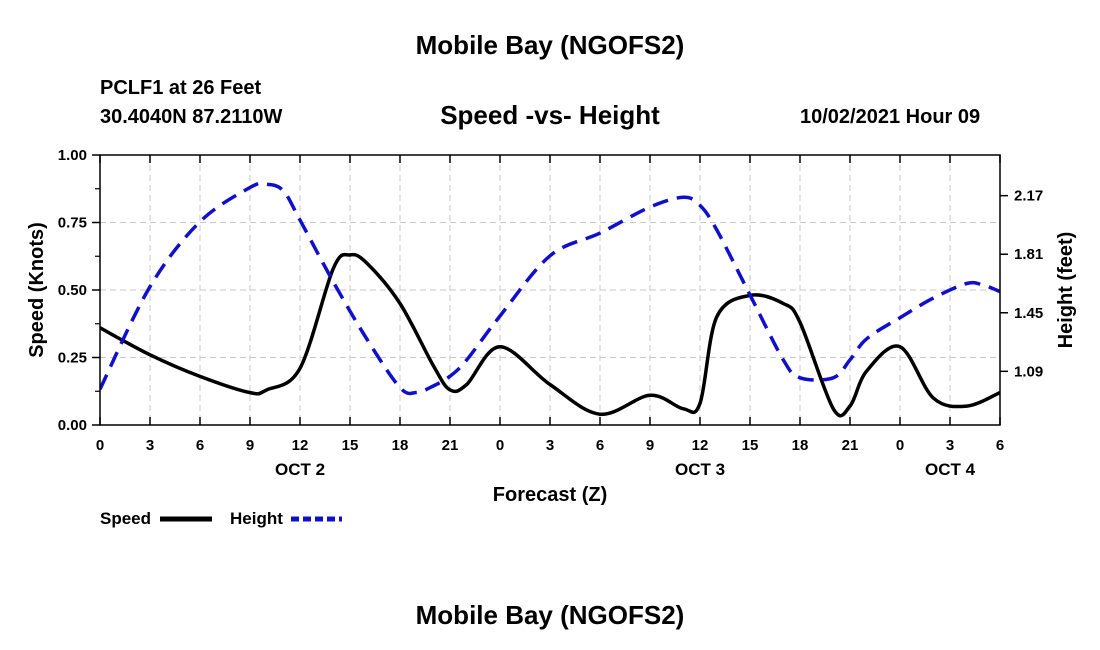 Image resolution: width=1100 pixels, height=650 pixels. Describe the element at coordinates (221, 518) in the screenshot. I see `legend: Speed Height` at that location.